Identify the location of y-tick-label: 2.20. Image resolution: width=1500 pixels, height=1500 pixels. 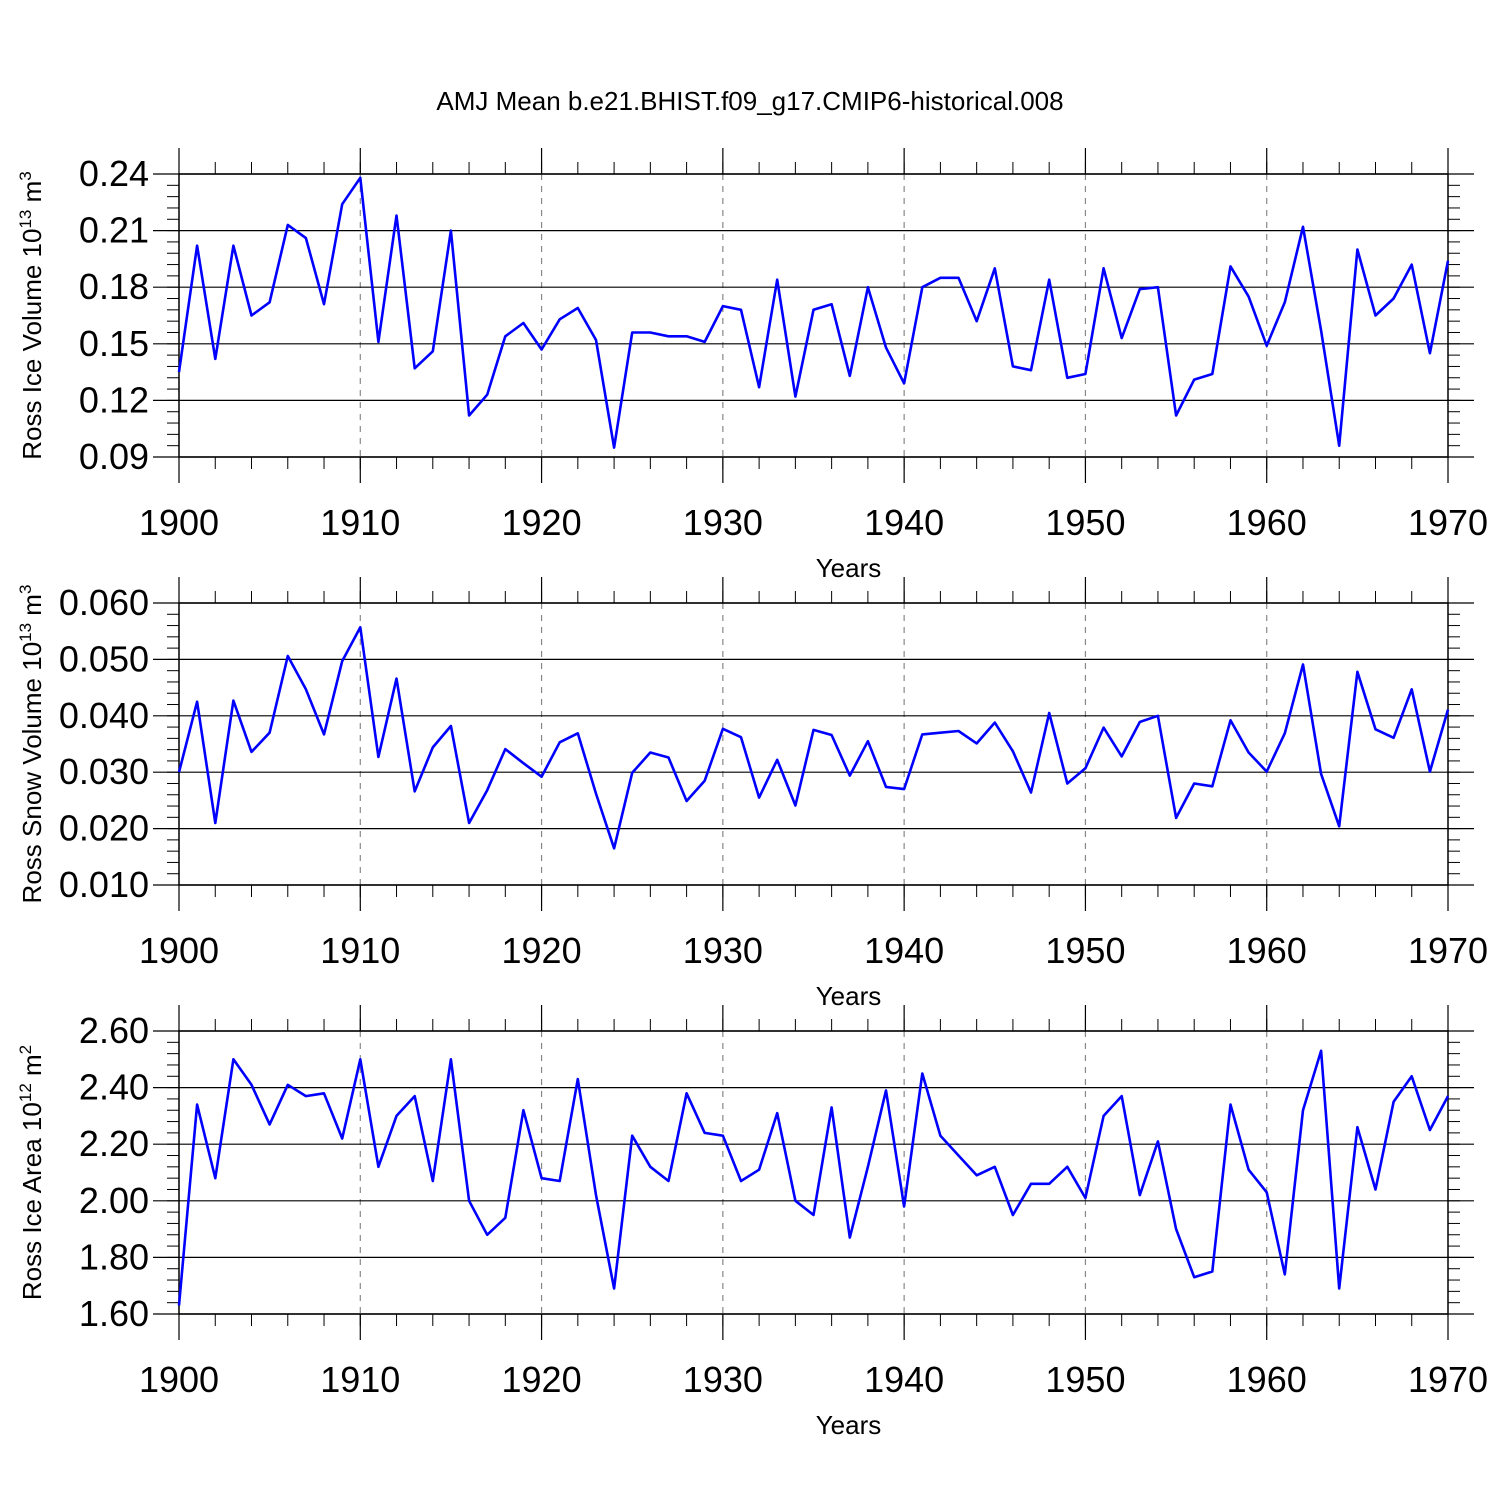
(114, 1143).